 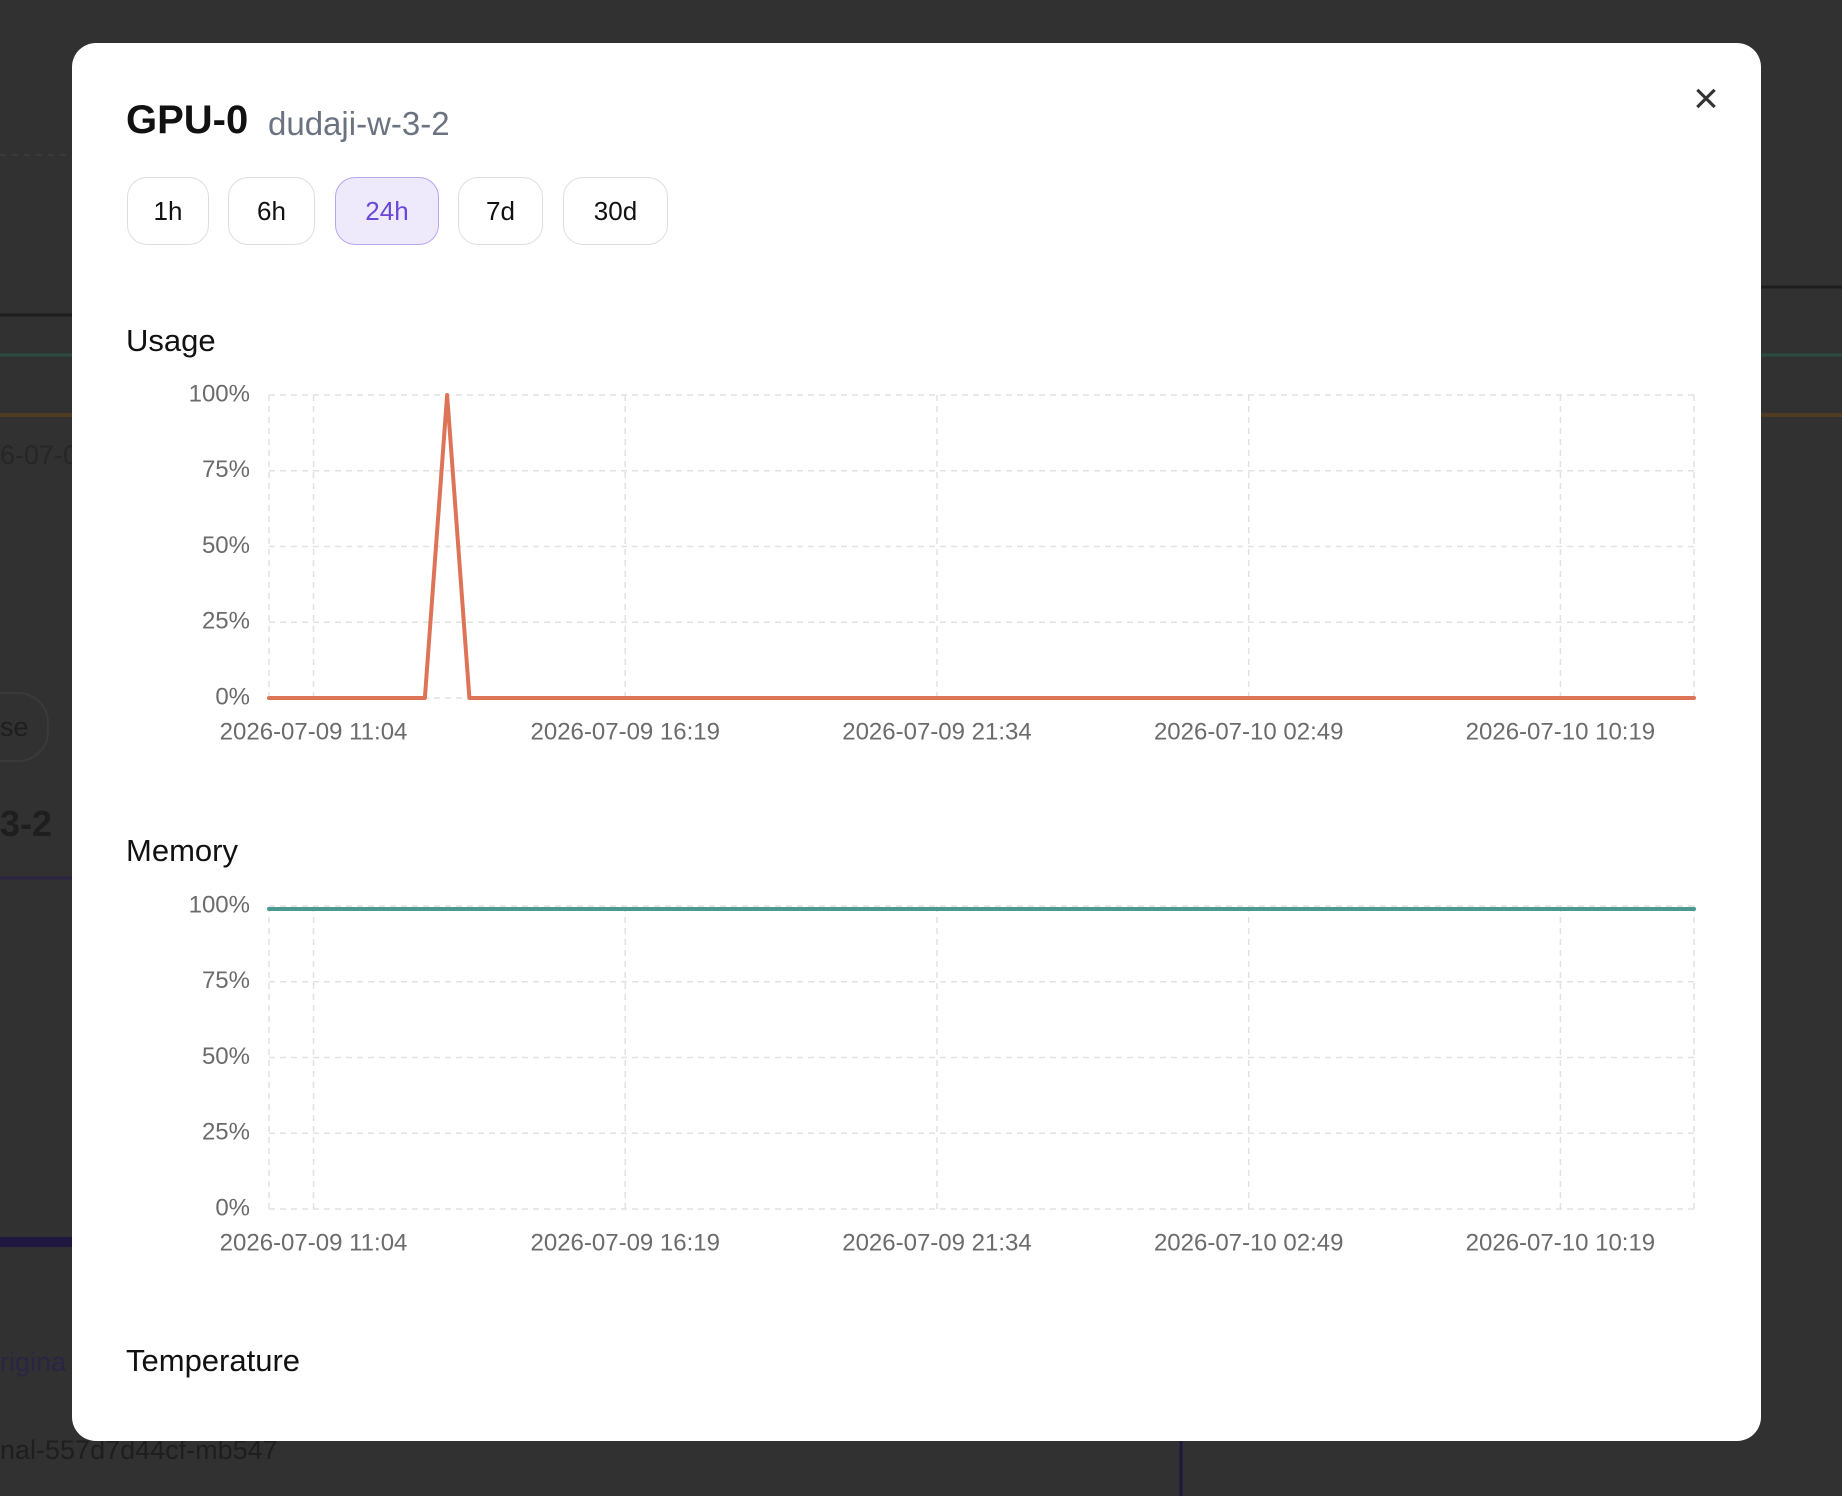 I want to click on modal-title: GPU-0, so click(x=187, y=120).